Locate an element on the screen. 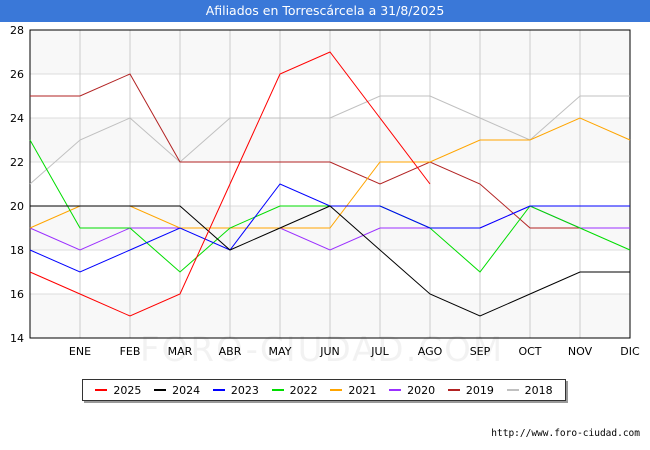  legend-item-2022: 2022 is located at coordinates (294, 390).